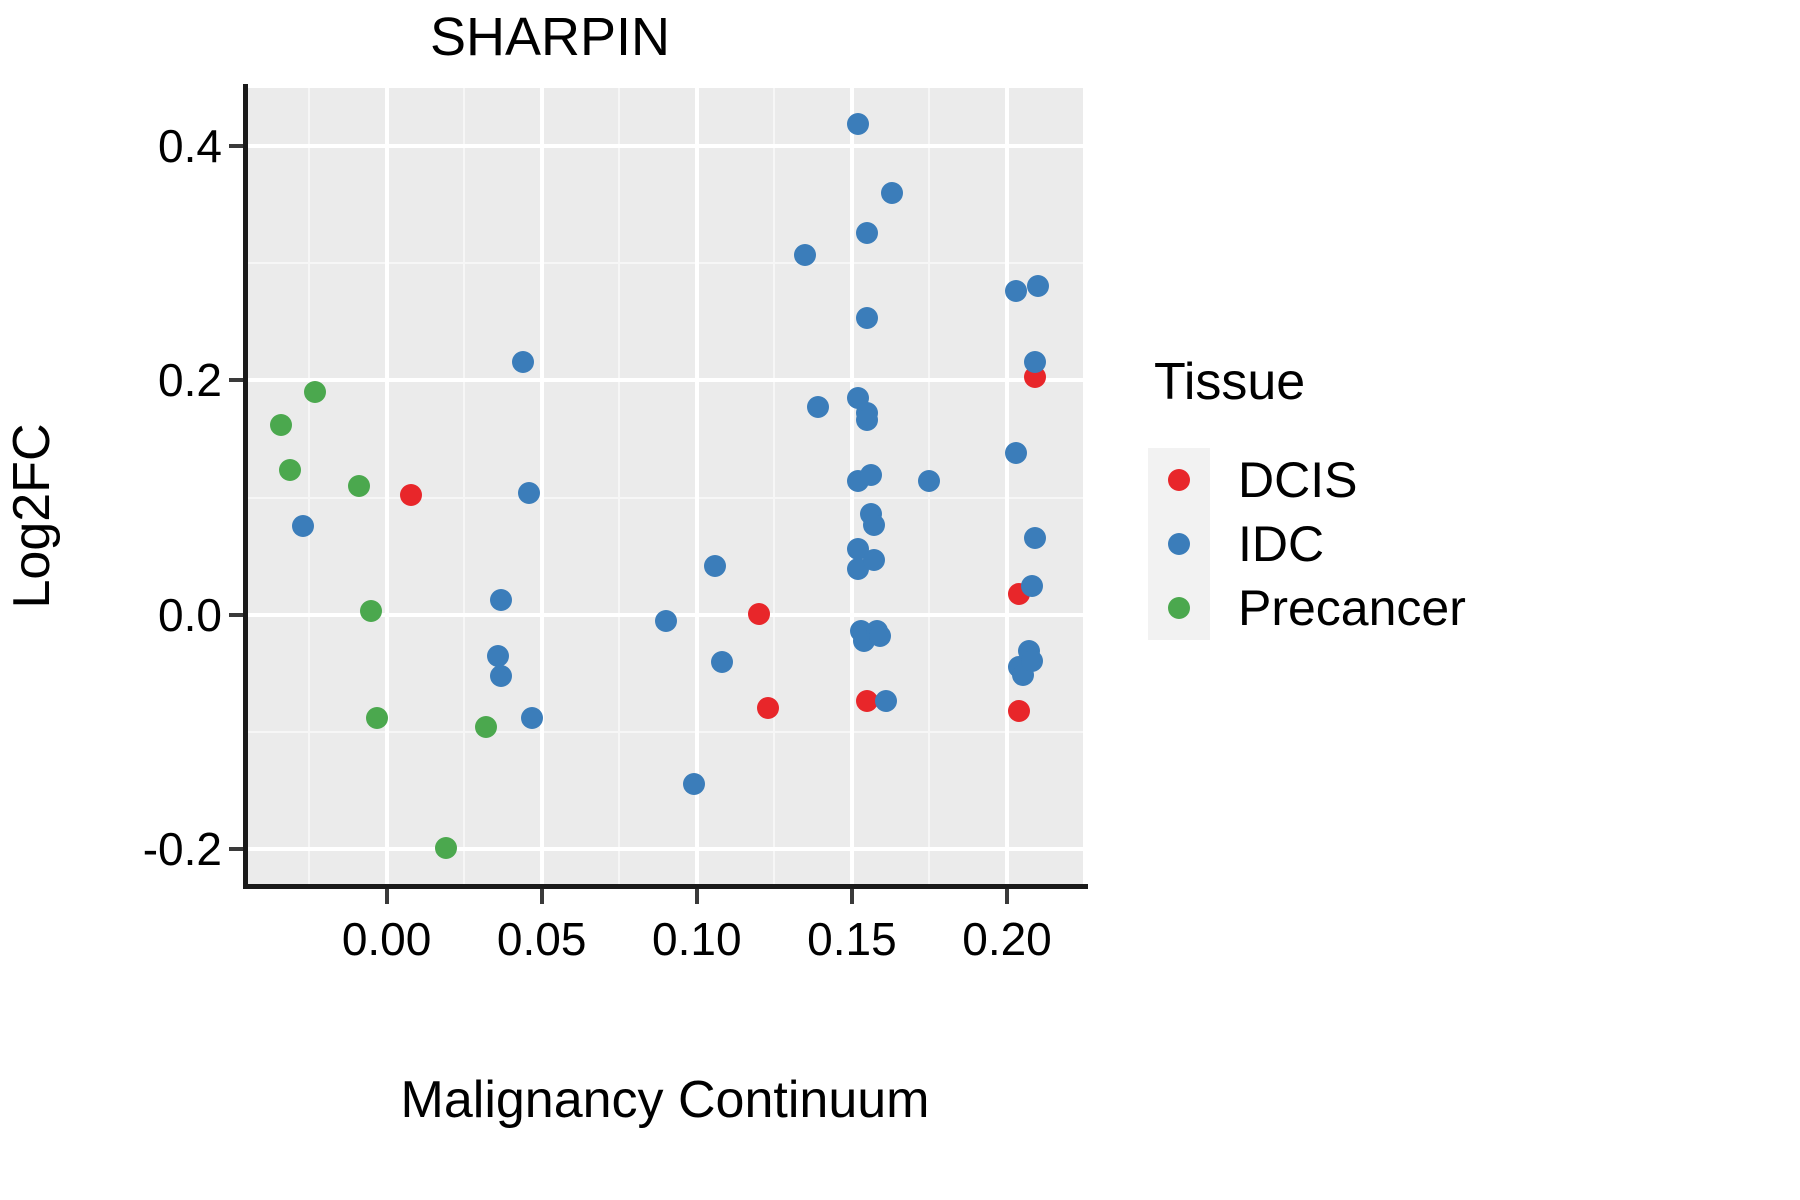 The height and width of the screenshot is (1200, 1800). What do you see at coordinates (245, 486) in the screenshot?
I see `y-axis-line` at bounding box center [245, 486].